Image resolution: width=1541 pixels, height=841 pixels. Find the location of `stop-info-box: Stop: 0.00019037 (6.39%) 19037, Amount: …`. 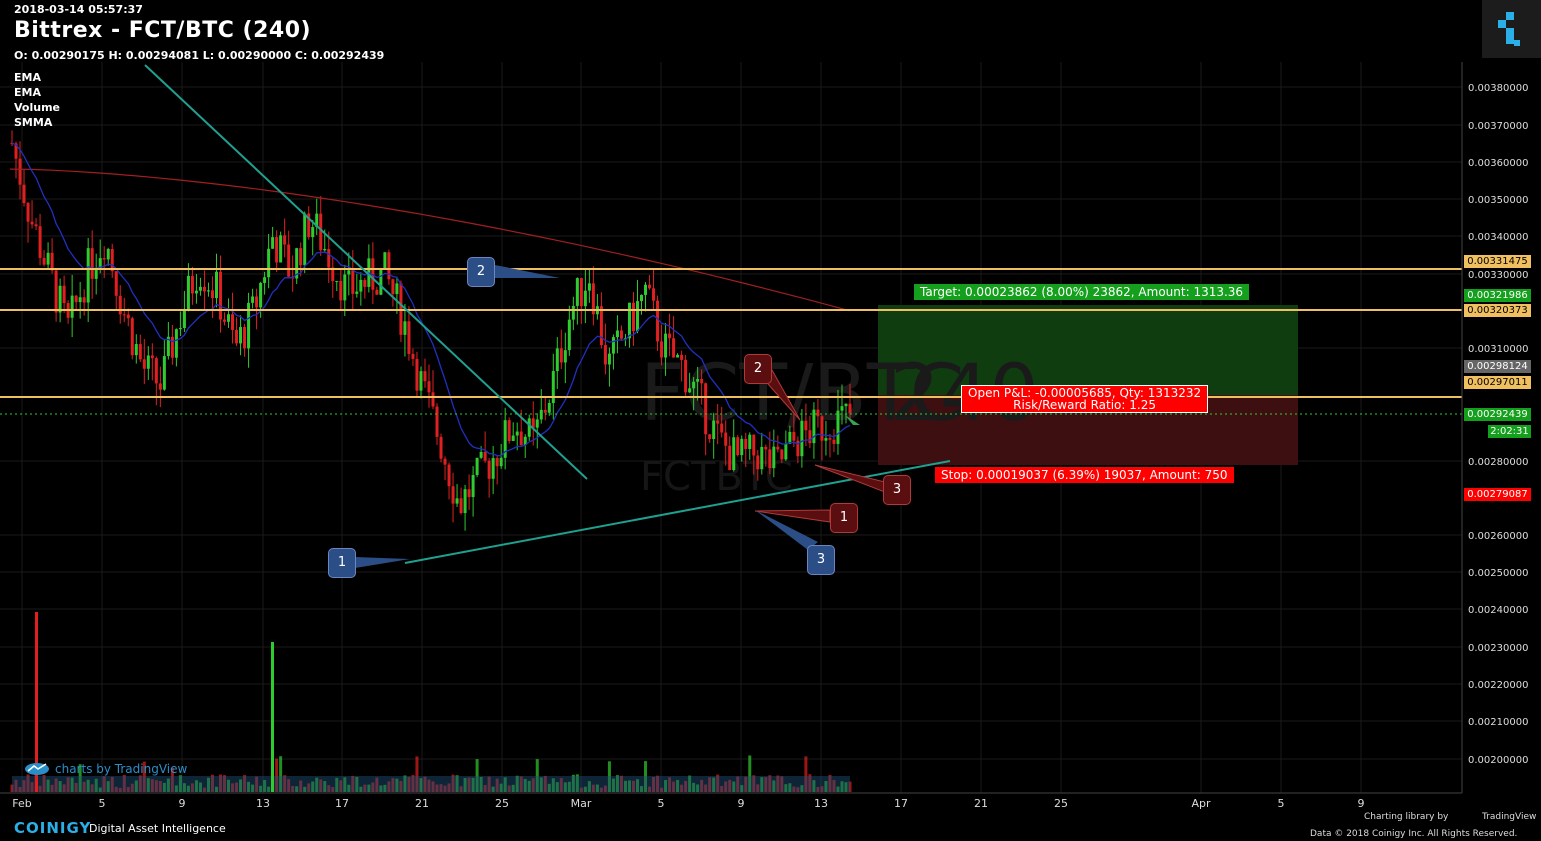

stop-info-box: Stop: 0.00019037 (6.39%) 19037, Amount: … is located at coordinates (1084, 475).